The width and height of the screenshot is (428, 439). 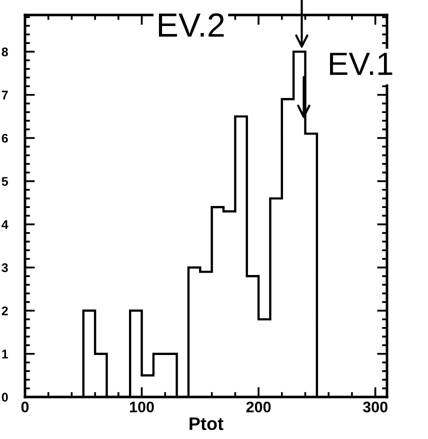 I want to click on annotation: EV.1, so click(x=361, y=63).